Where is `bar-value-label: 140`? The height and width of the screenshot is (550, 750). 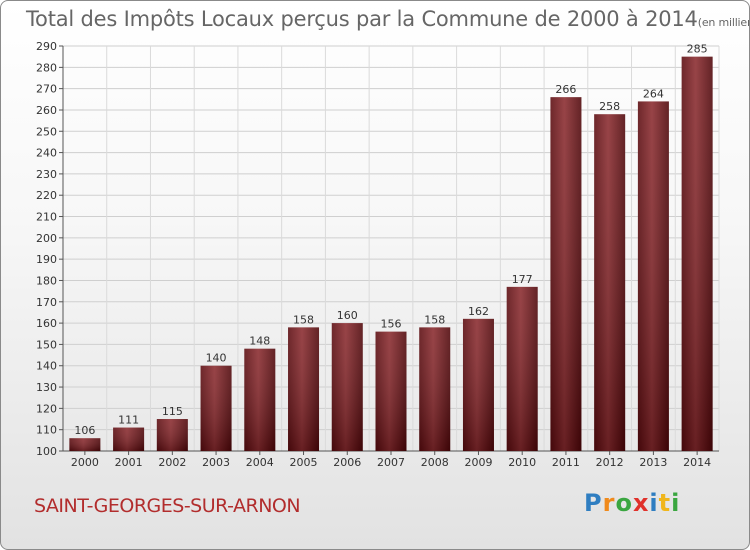 bar-value-label: 140 is located at coordinates (216, 358).